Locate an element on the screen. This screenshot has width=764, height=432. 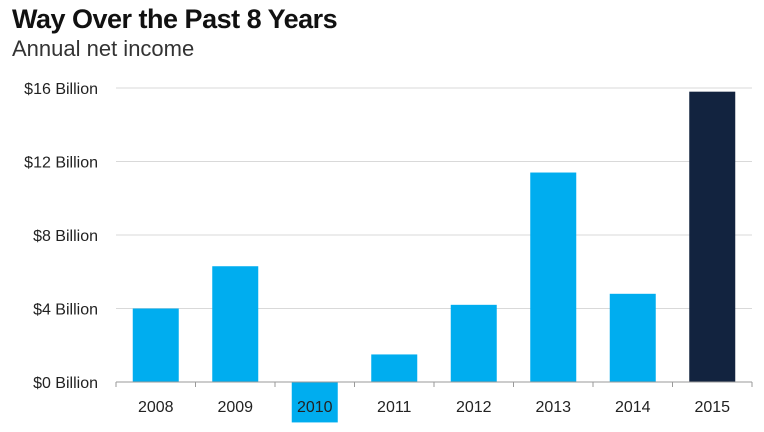
bar-2010 is located at coordinates (314, 402).